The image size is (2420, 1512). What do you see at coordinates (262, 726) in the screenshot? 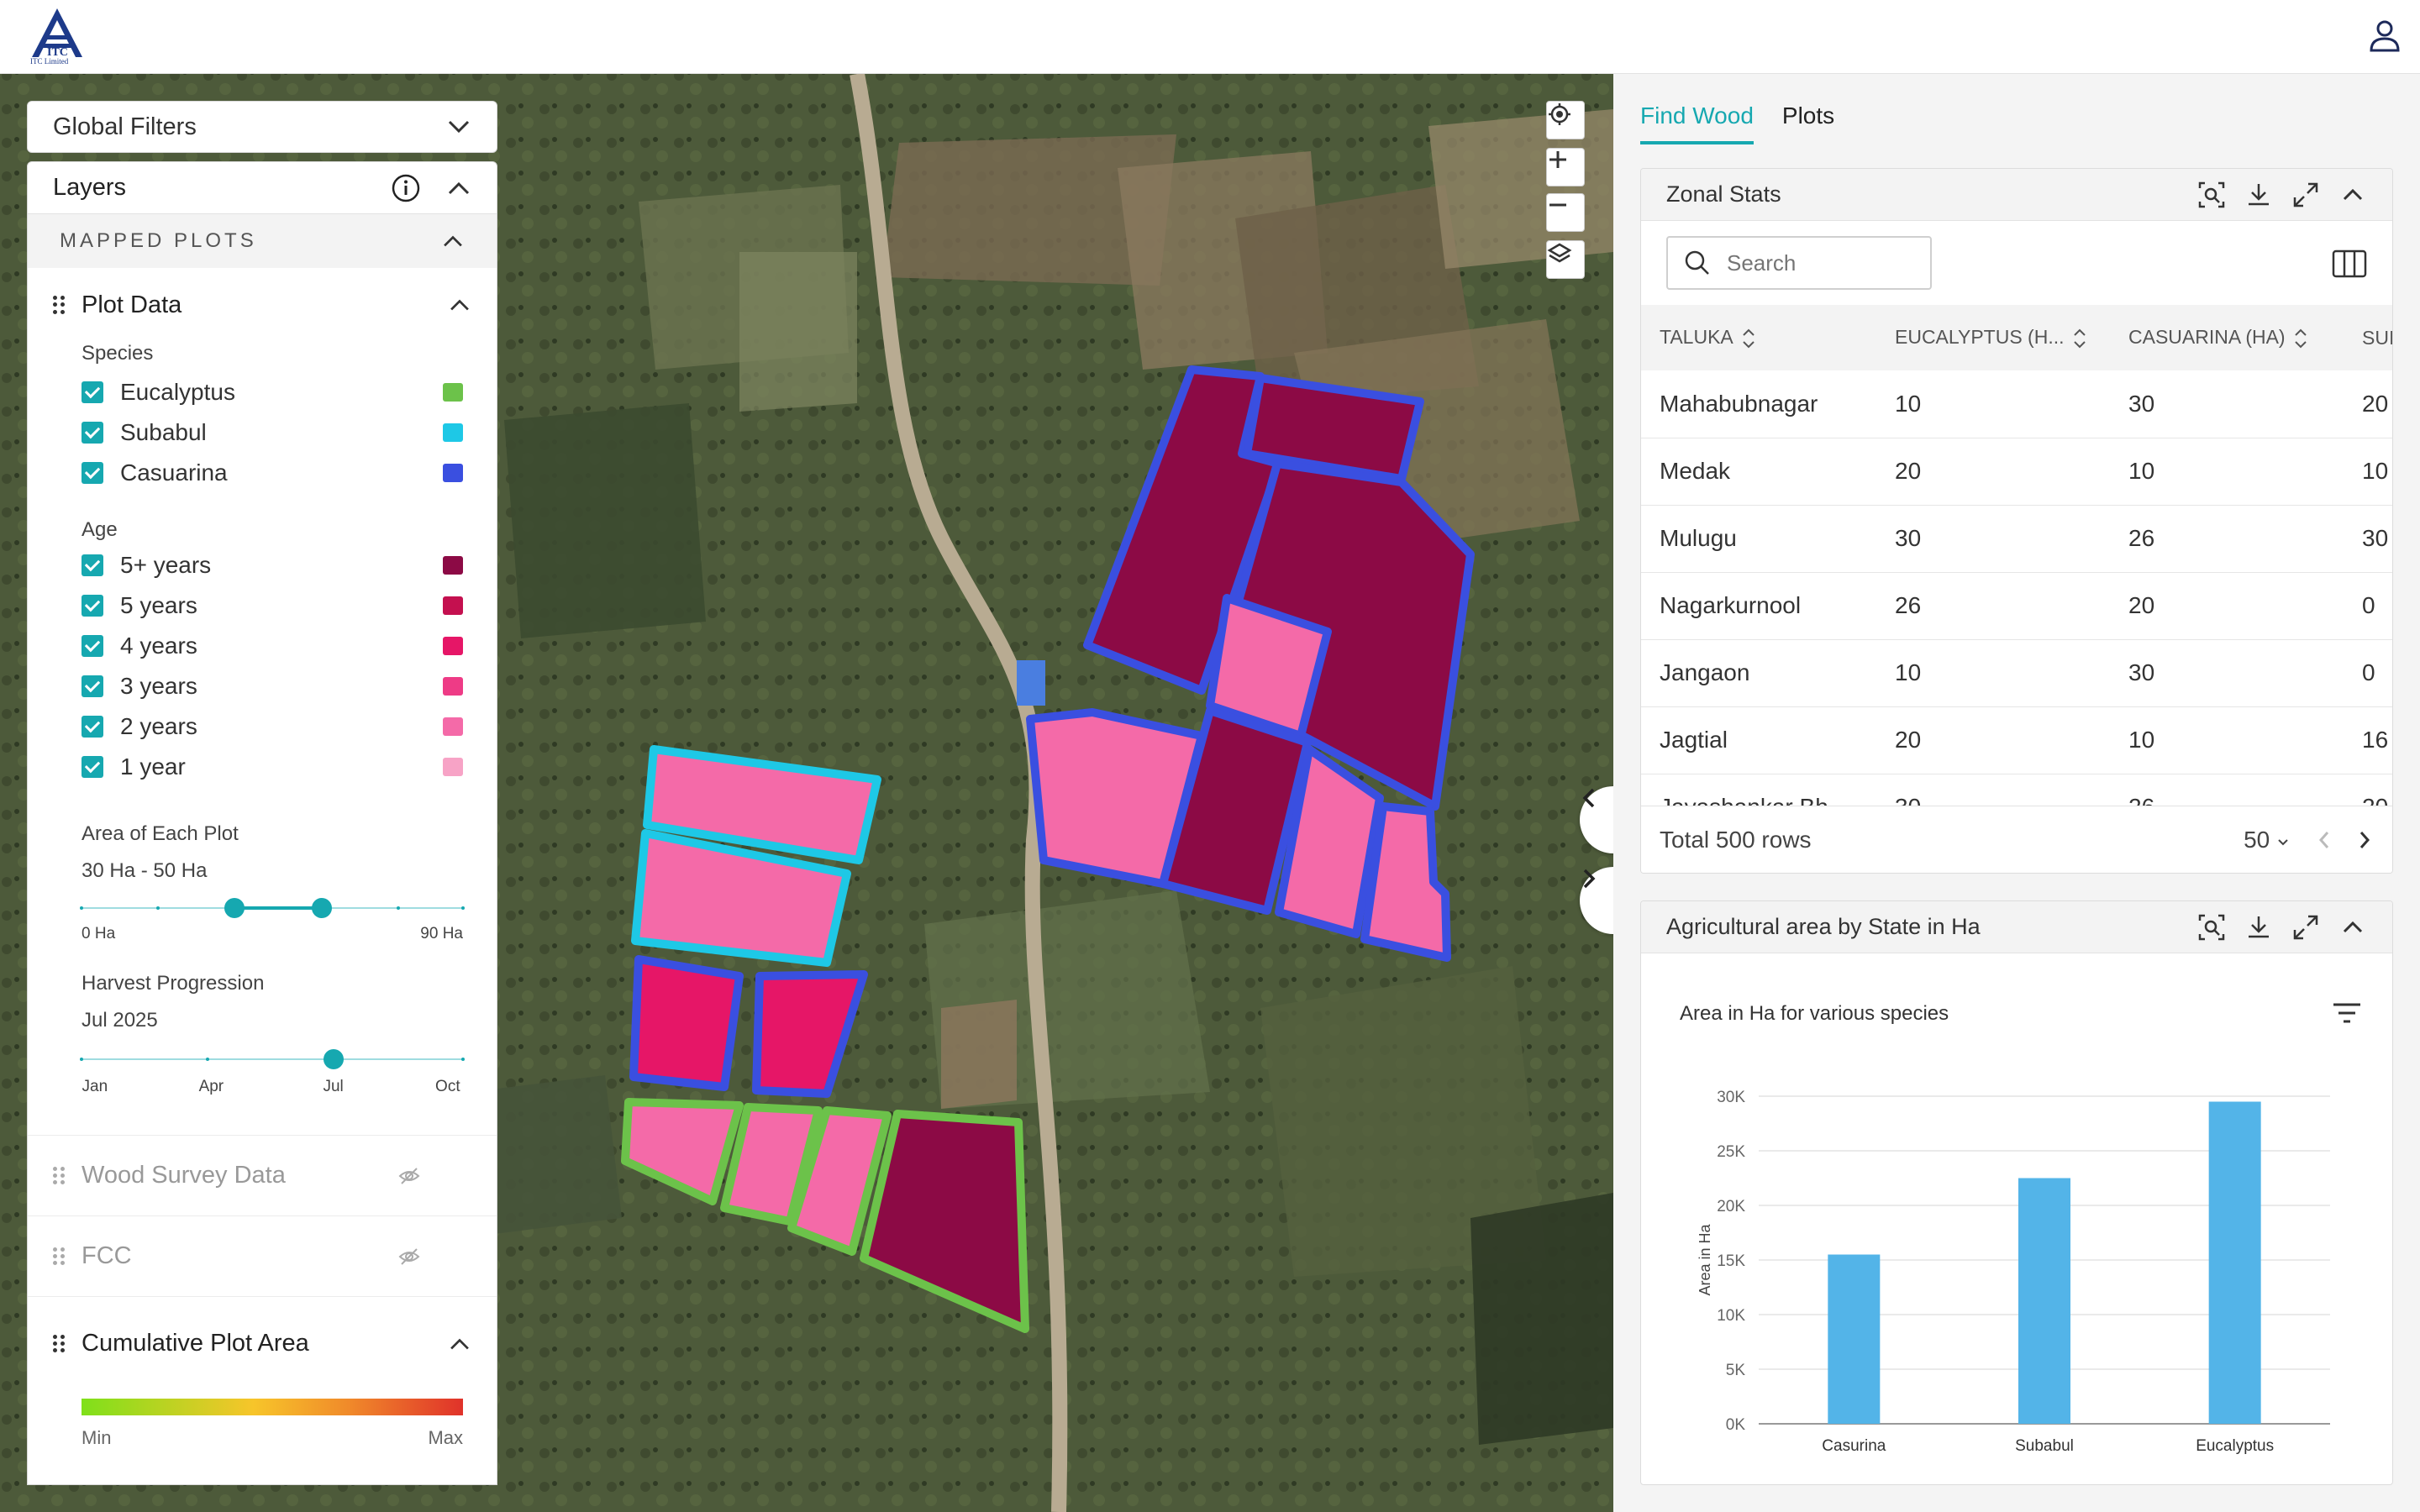
I see `age-2: 2 years` at bounding box center [262, 726].